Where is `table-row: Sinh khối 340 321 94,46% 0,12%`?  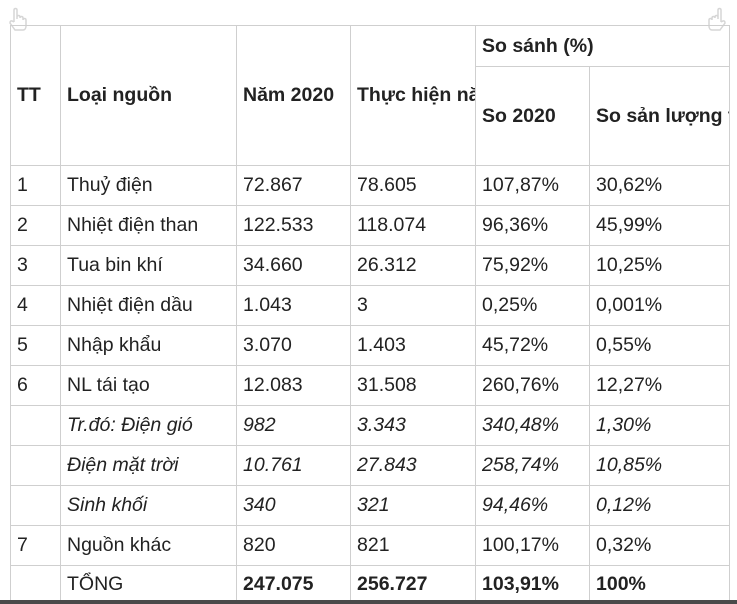
table-row: Sinh khối 340 321 94,46% 0,12% is located at coordinates (370, 505).